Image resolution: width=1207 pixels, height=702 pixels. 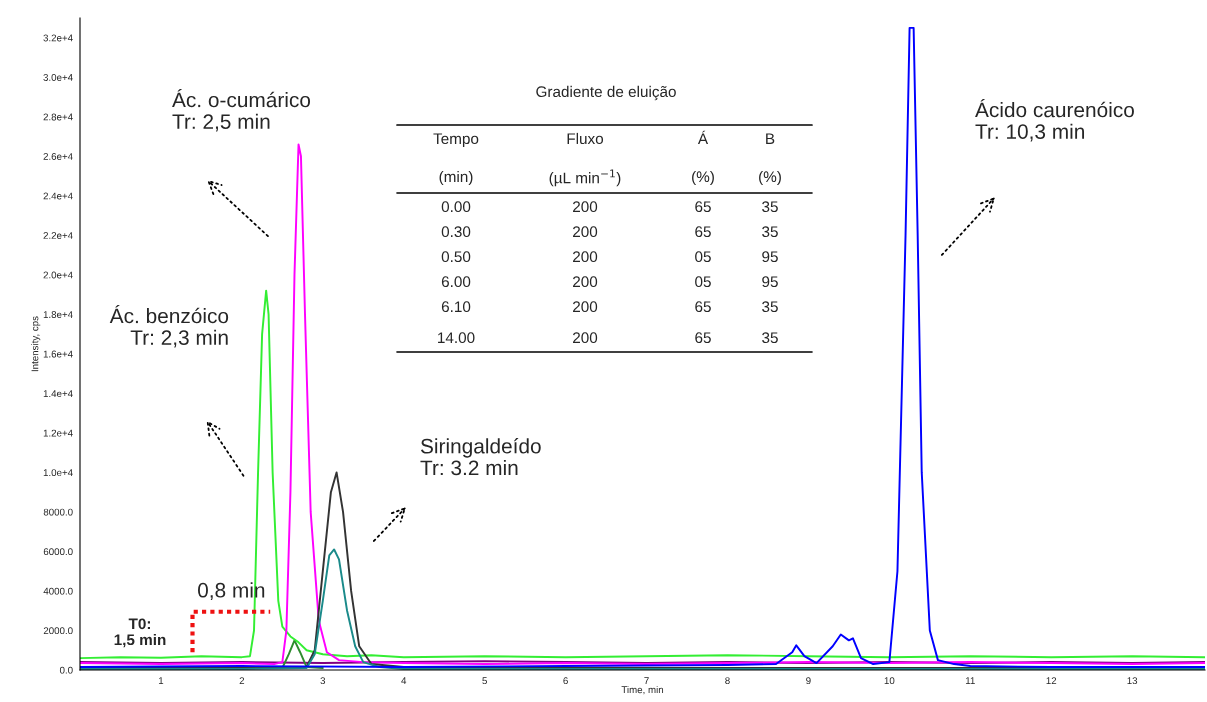 What do you see at coordinates (404, 680) in the screenshot?
I see `x-tick-label: 4` at bounding box center [404, 680].